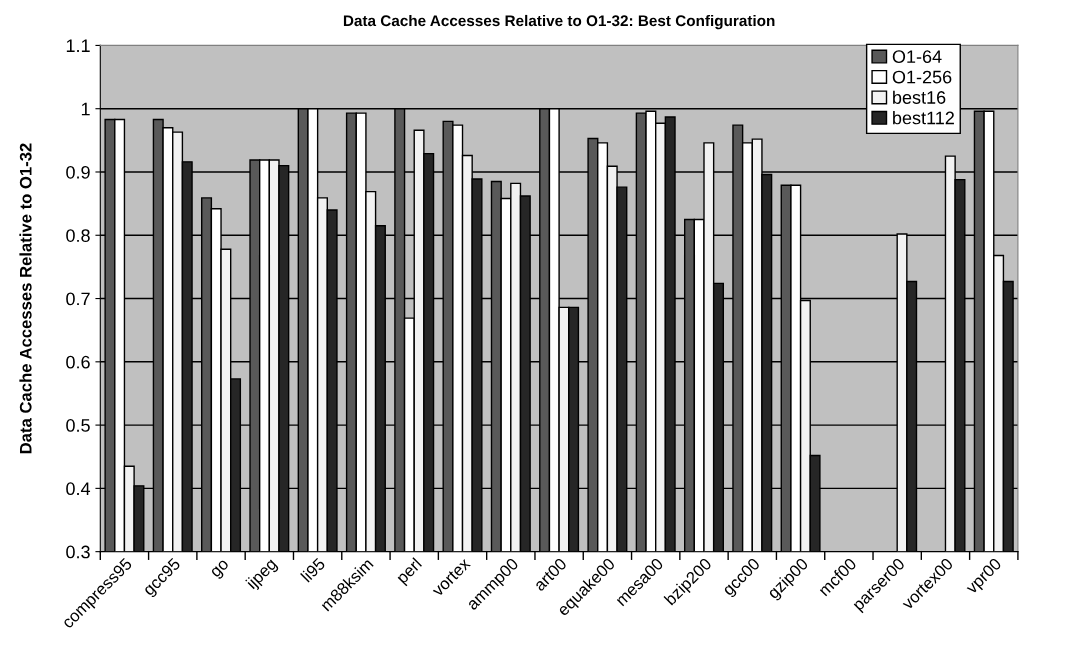 Image resolution: width=1067 pixels, height=649 pixels. I want to click on y-tick-label: 1.1, so click(78, 45).